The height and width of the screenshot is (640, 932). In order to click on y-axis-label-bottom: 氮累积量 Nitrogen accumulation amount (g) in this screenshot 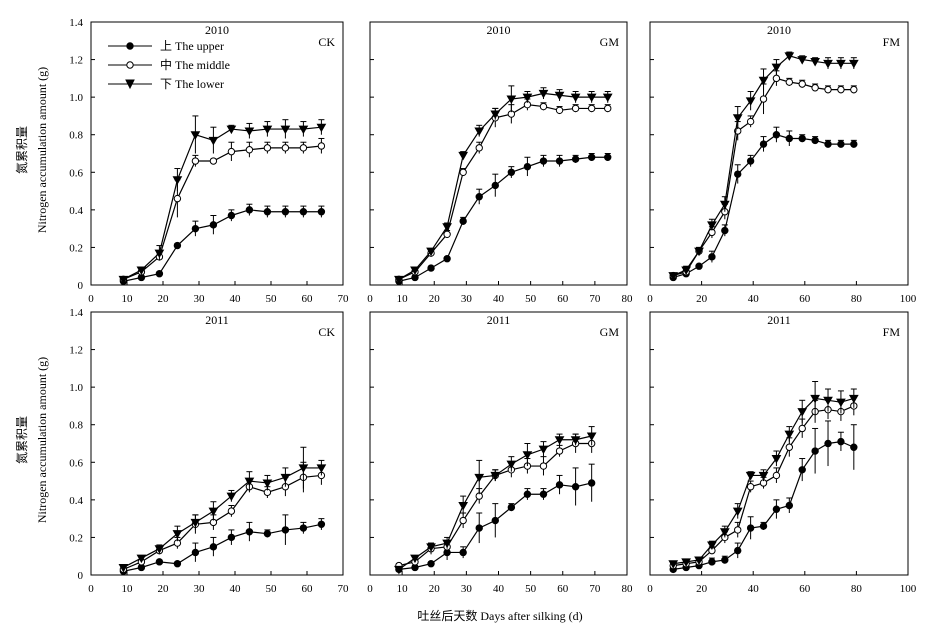, I will do `click(31, 440)`.